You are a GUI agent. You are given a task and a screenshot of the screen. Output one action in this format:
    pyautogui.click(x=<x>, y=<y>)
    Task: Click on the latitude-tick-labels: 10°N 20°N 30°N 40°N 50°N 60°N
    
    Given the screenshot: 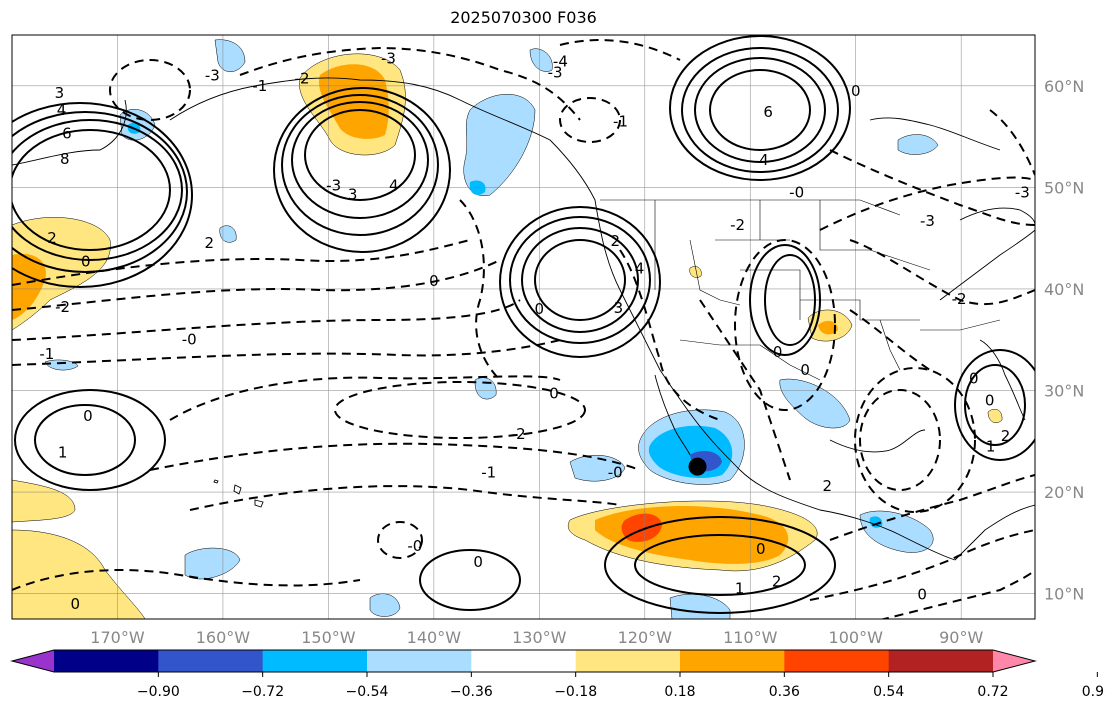 What is the action you would take?
    pyautogui.click(x=1064, y=340)
    